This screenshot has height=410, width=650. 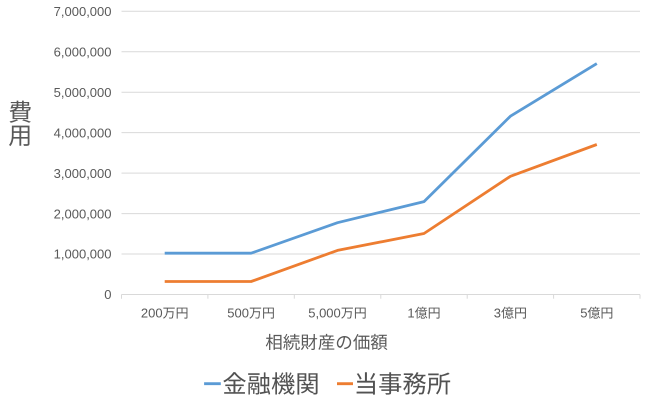 I want to click on svg-text: 5,000,000, so click(x=83, y=92).